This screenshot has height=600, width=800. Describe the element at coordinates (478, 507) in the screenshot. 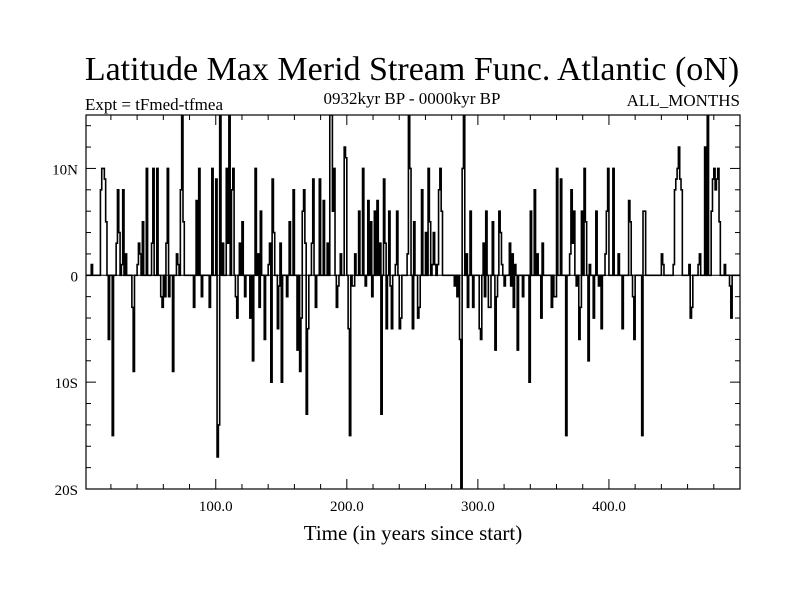

I see `x-tick-label: 300.0` at that location.